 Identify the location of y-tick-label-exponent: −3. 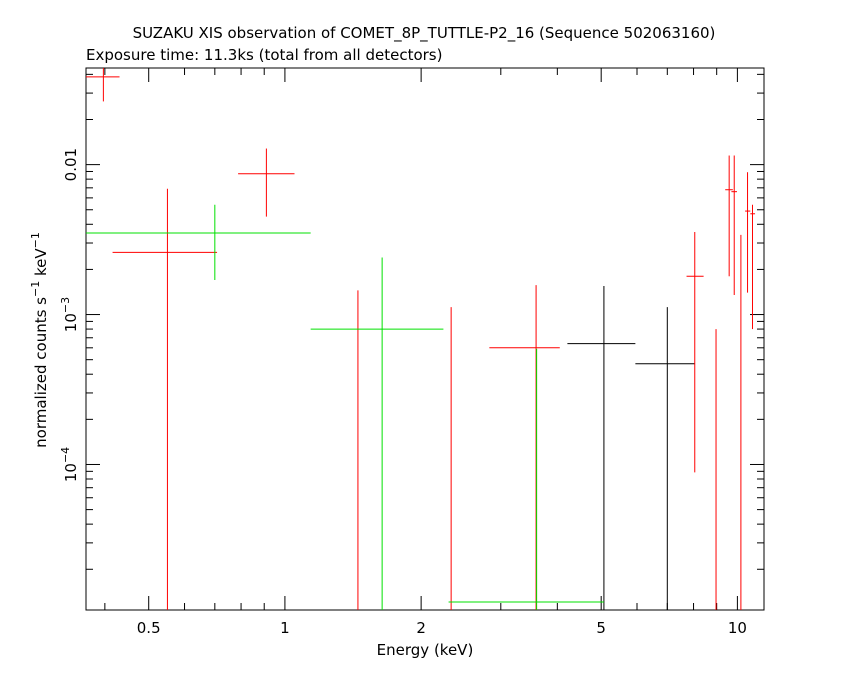
(65, 305).